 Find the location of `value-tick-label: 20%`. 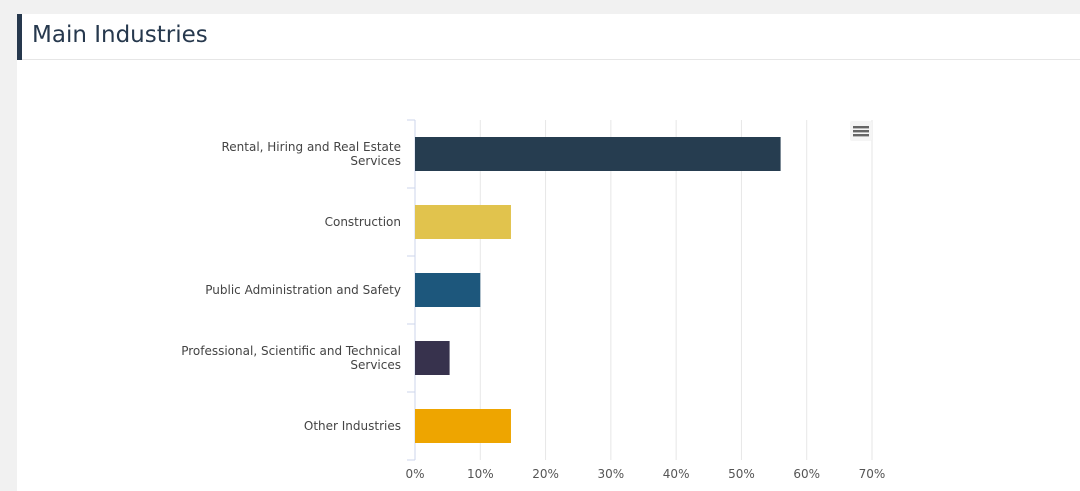

value-tick-label: 20% is located at coordinates (545, 474).